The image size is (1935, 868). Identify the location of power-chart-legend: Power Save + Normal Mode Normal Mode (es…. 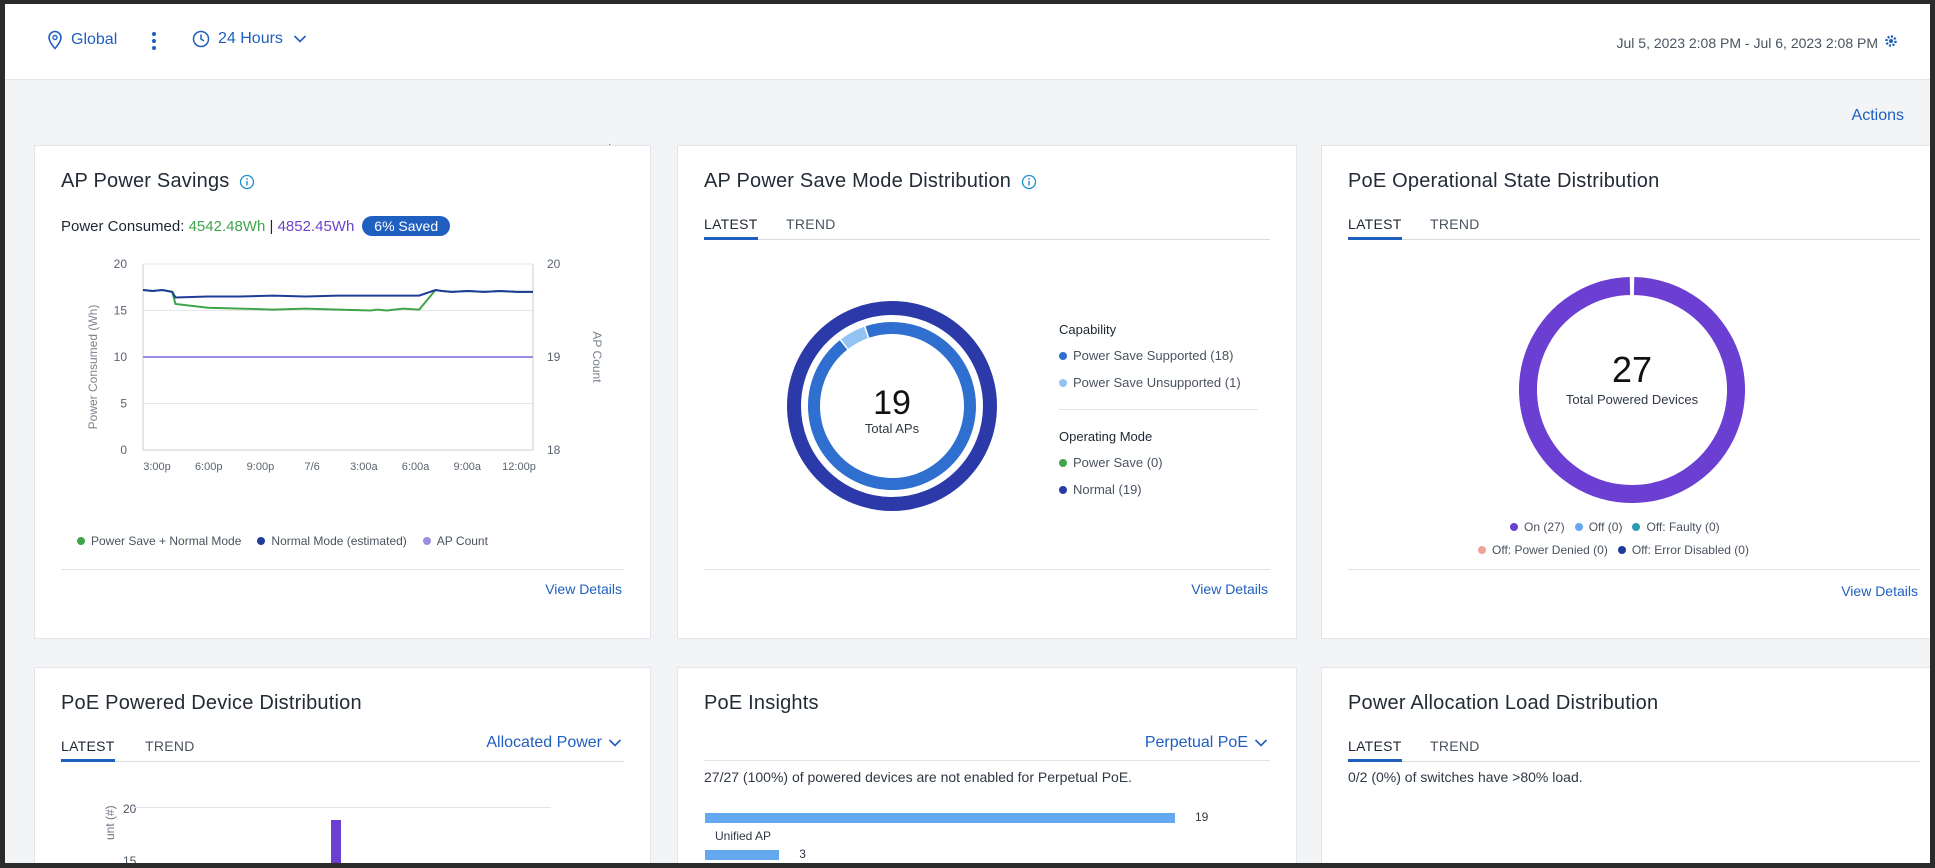
(290, 541).